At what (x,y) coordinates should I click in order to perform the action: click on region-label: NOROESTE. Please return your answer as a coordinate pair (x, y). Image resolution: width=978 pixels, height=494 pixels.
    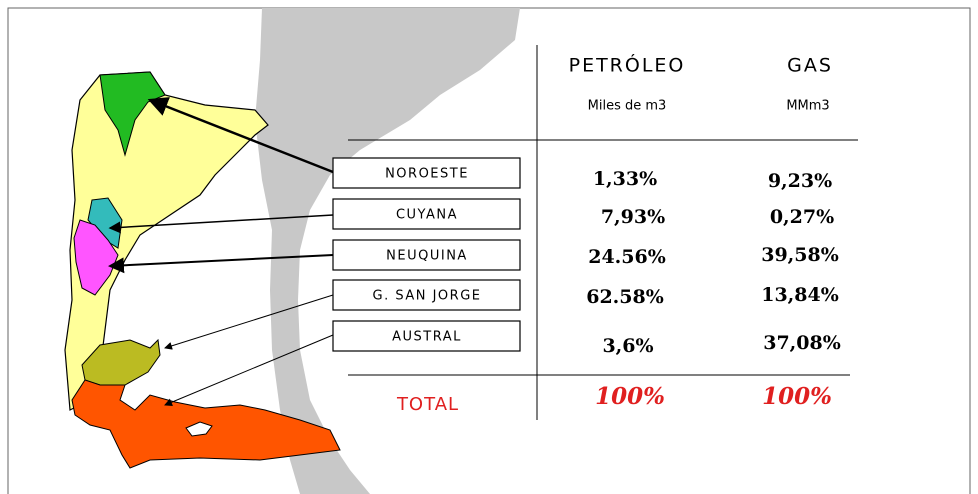
    Looking at the image, I should click on (427, 174).